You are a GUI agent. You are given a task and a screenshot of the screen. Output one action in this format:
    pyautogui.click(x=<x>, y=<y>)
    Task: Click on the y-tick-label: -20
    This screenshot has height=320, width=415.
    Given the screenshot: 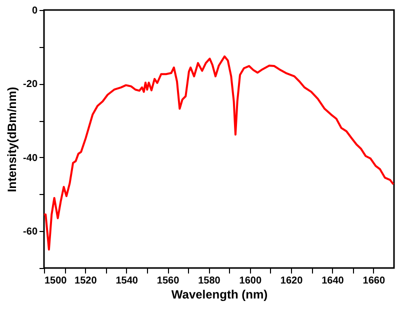 What is the action you would take?
    pyautogui.click(x=30, y=84)
    